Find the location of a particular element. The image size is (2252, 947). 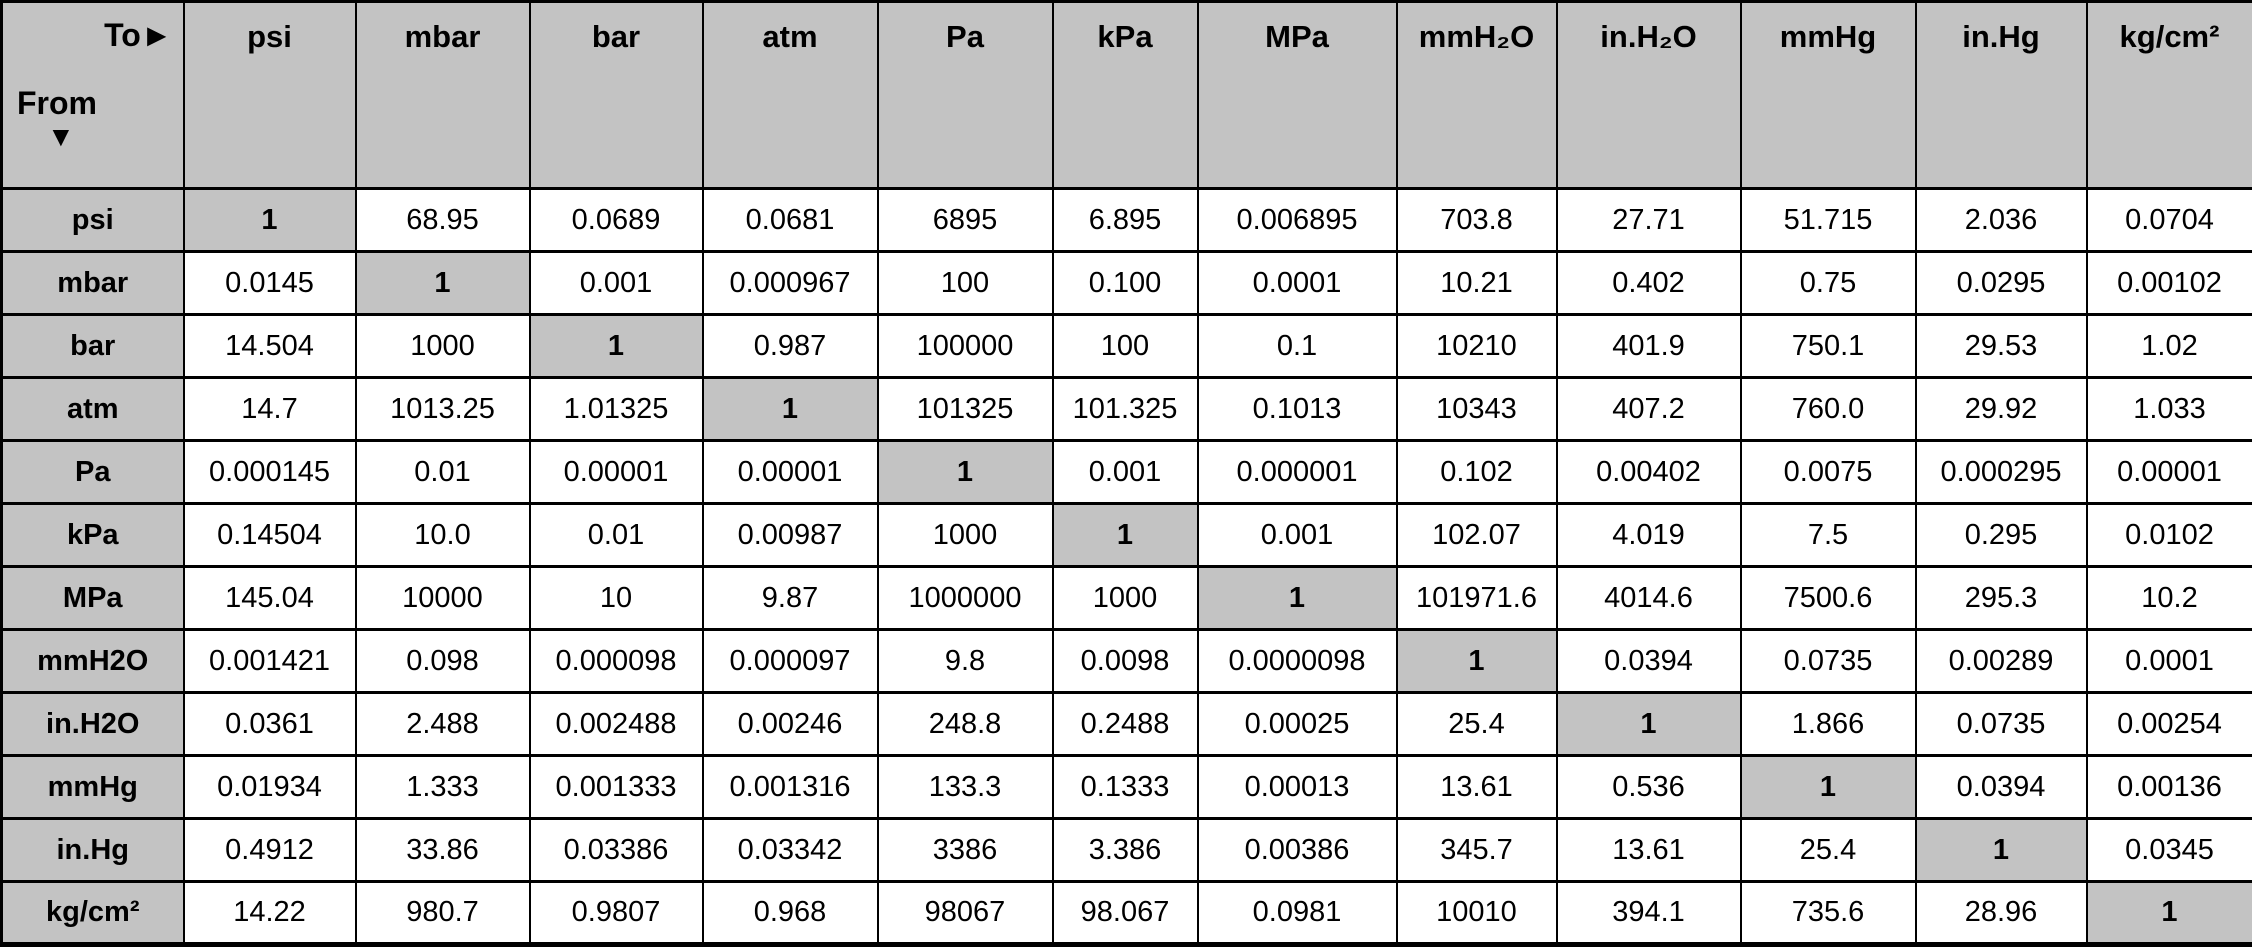

conversion-cell-in-hg-to-in-h-o: 13.61 is located at coordinates (1649, 850).